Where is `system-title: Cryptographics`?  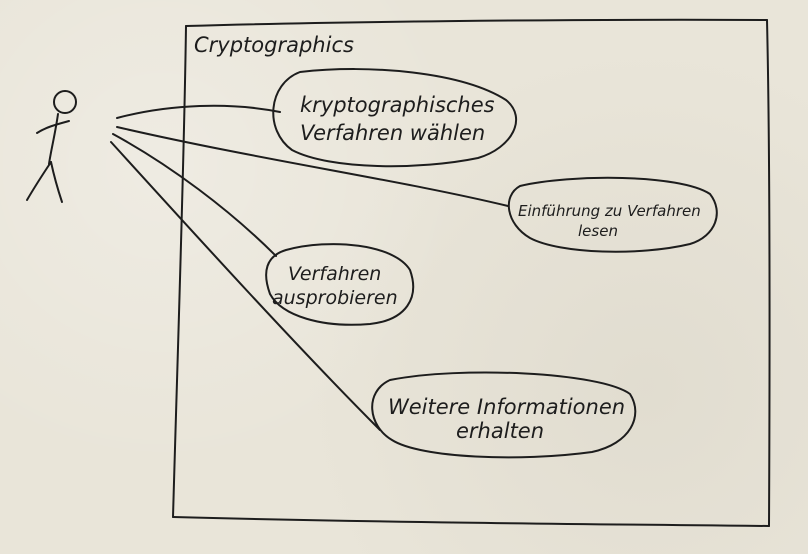
system-title: Cryptographics is located at coordinates (274, 45).